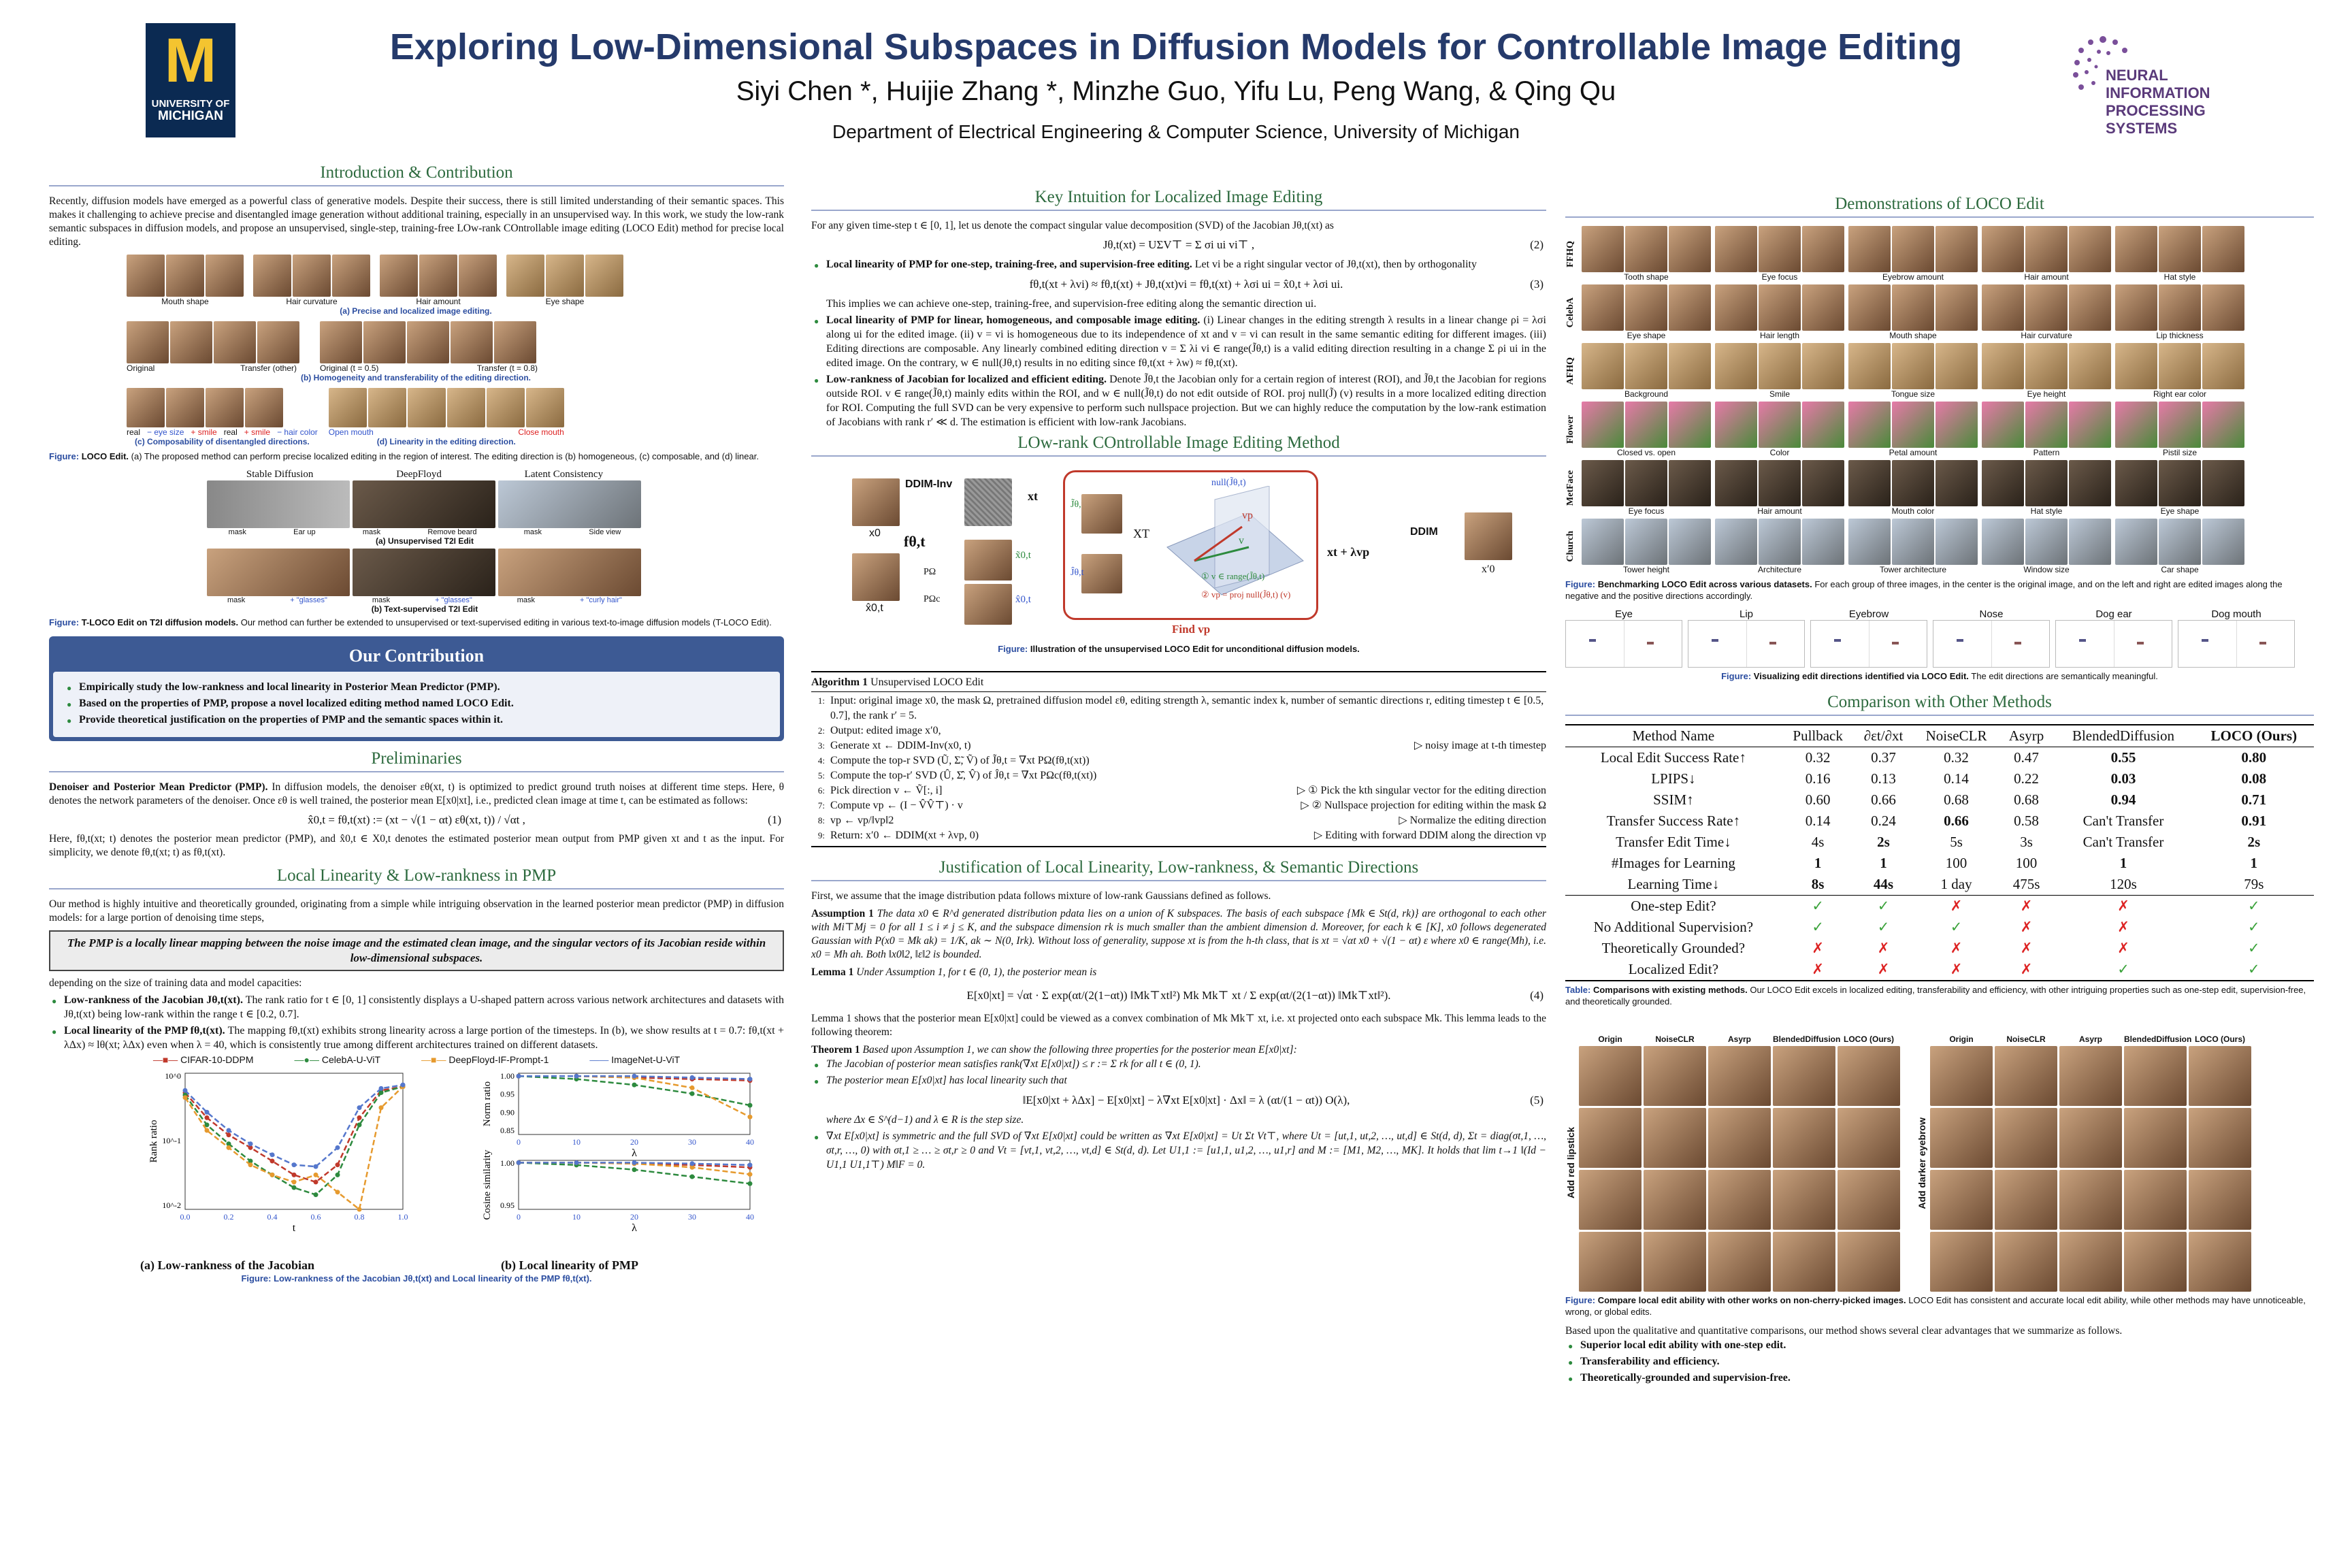 The height and width of the screenshot is (1568, 2352). What do you see at coordinates (1647, 429) in the screenshot?
I see `demo-group: Closed vs. open` at bounding box center [1647, 429].